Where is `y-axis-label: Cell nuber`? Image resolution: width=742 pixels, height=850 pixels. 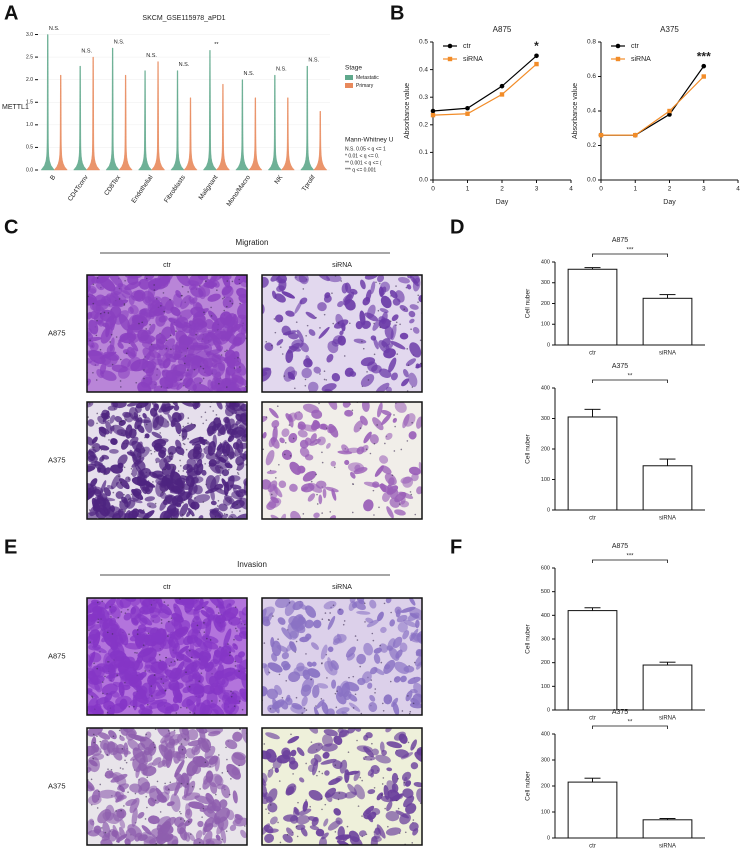 y-axis-label: Cell nuber is located at coordinates (528, 448).